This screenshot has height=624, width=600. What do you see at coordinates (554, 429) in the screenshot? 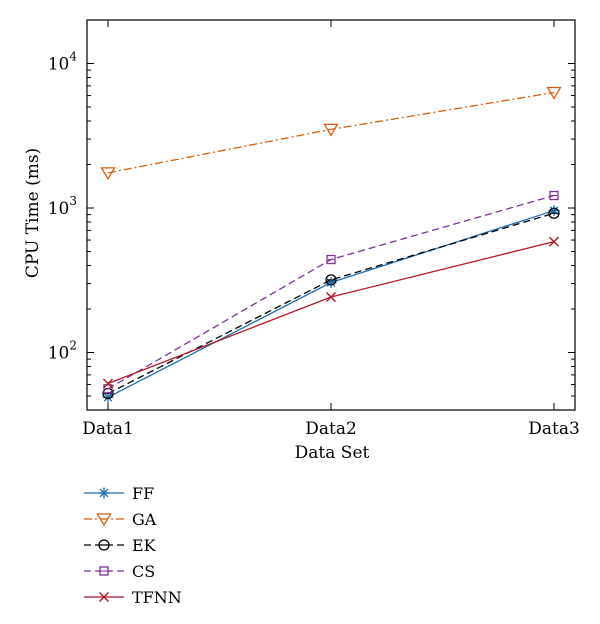
I see `x-tick-label: Data3` at bounding box center [554, 429].